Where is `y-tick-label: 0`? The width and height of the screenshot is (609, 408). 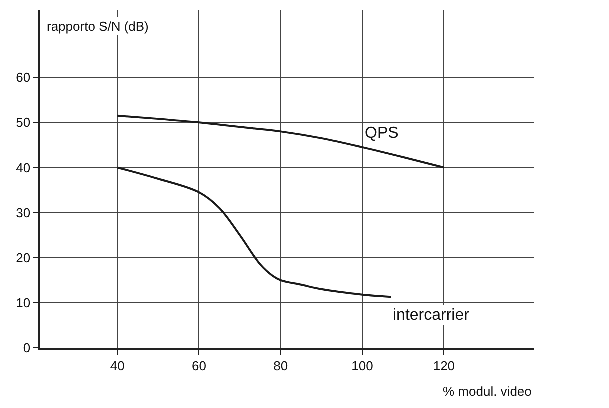 y-tick-label: 0 is located at coordinates (27, 348).